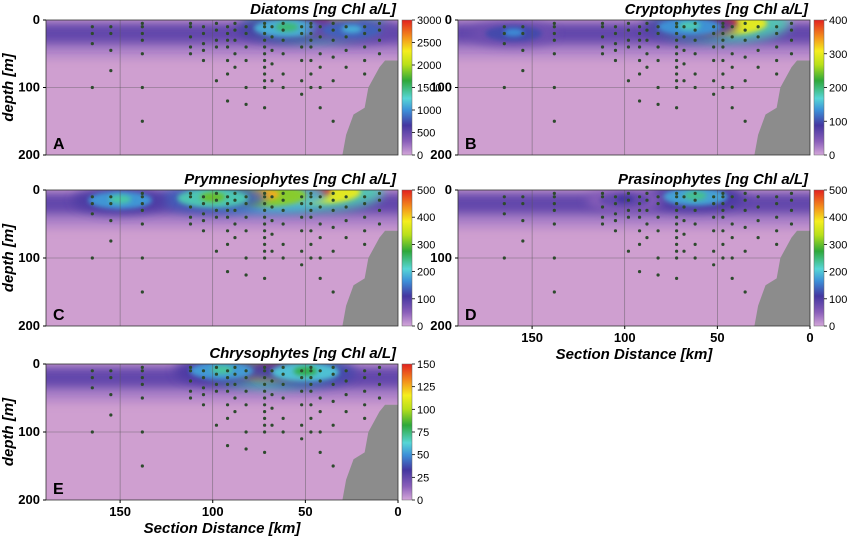 This screenshot has width=856, height=541. Describe the element at coordinates (290, 179) in the screenshot. I see `panel-title: Prymnesiophytes [ng Chl a/L]` at that location.